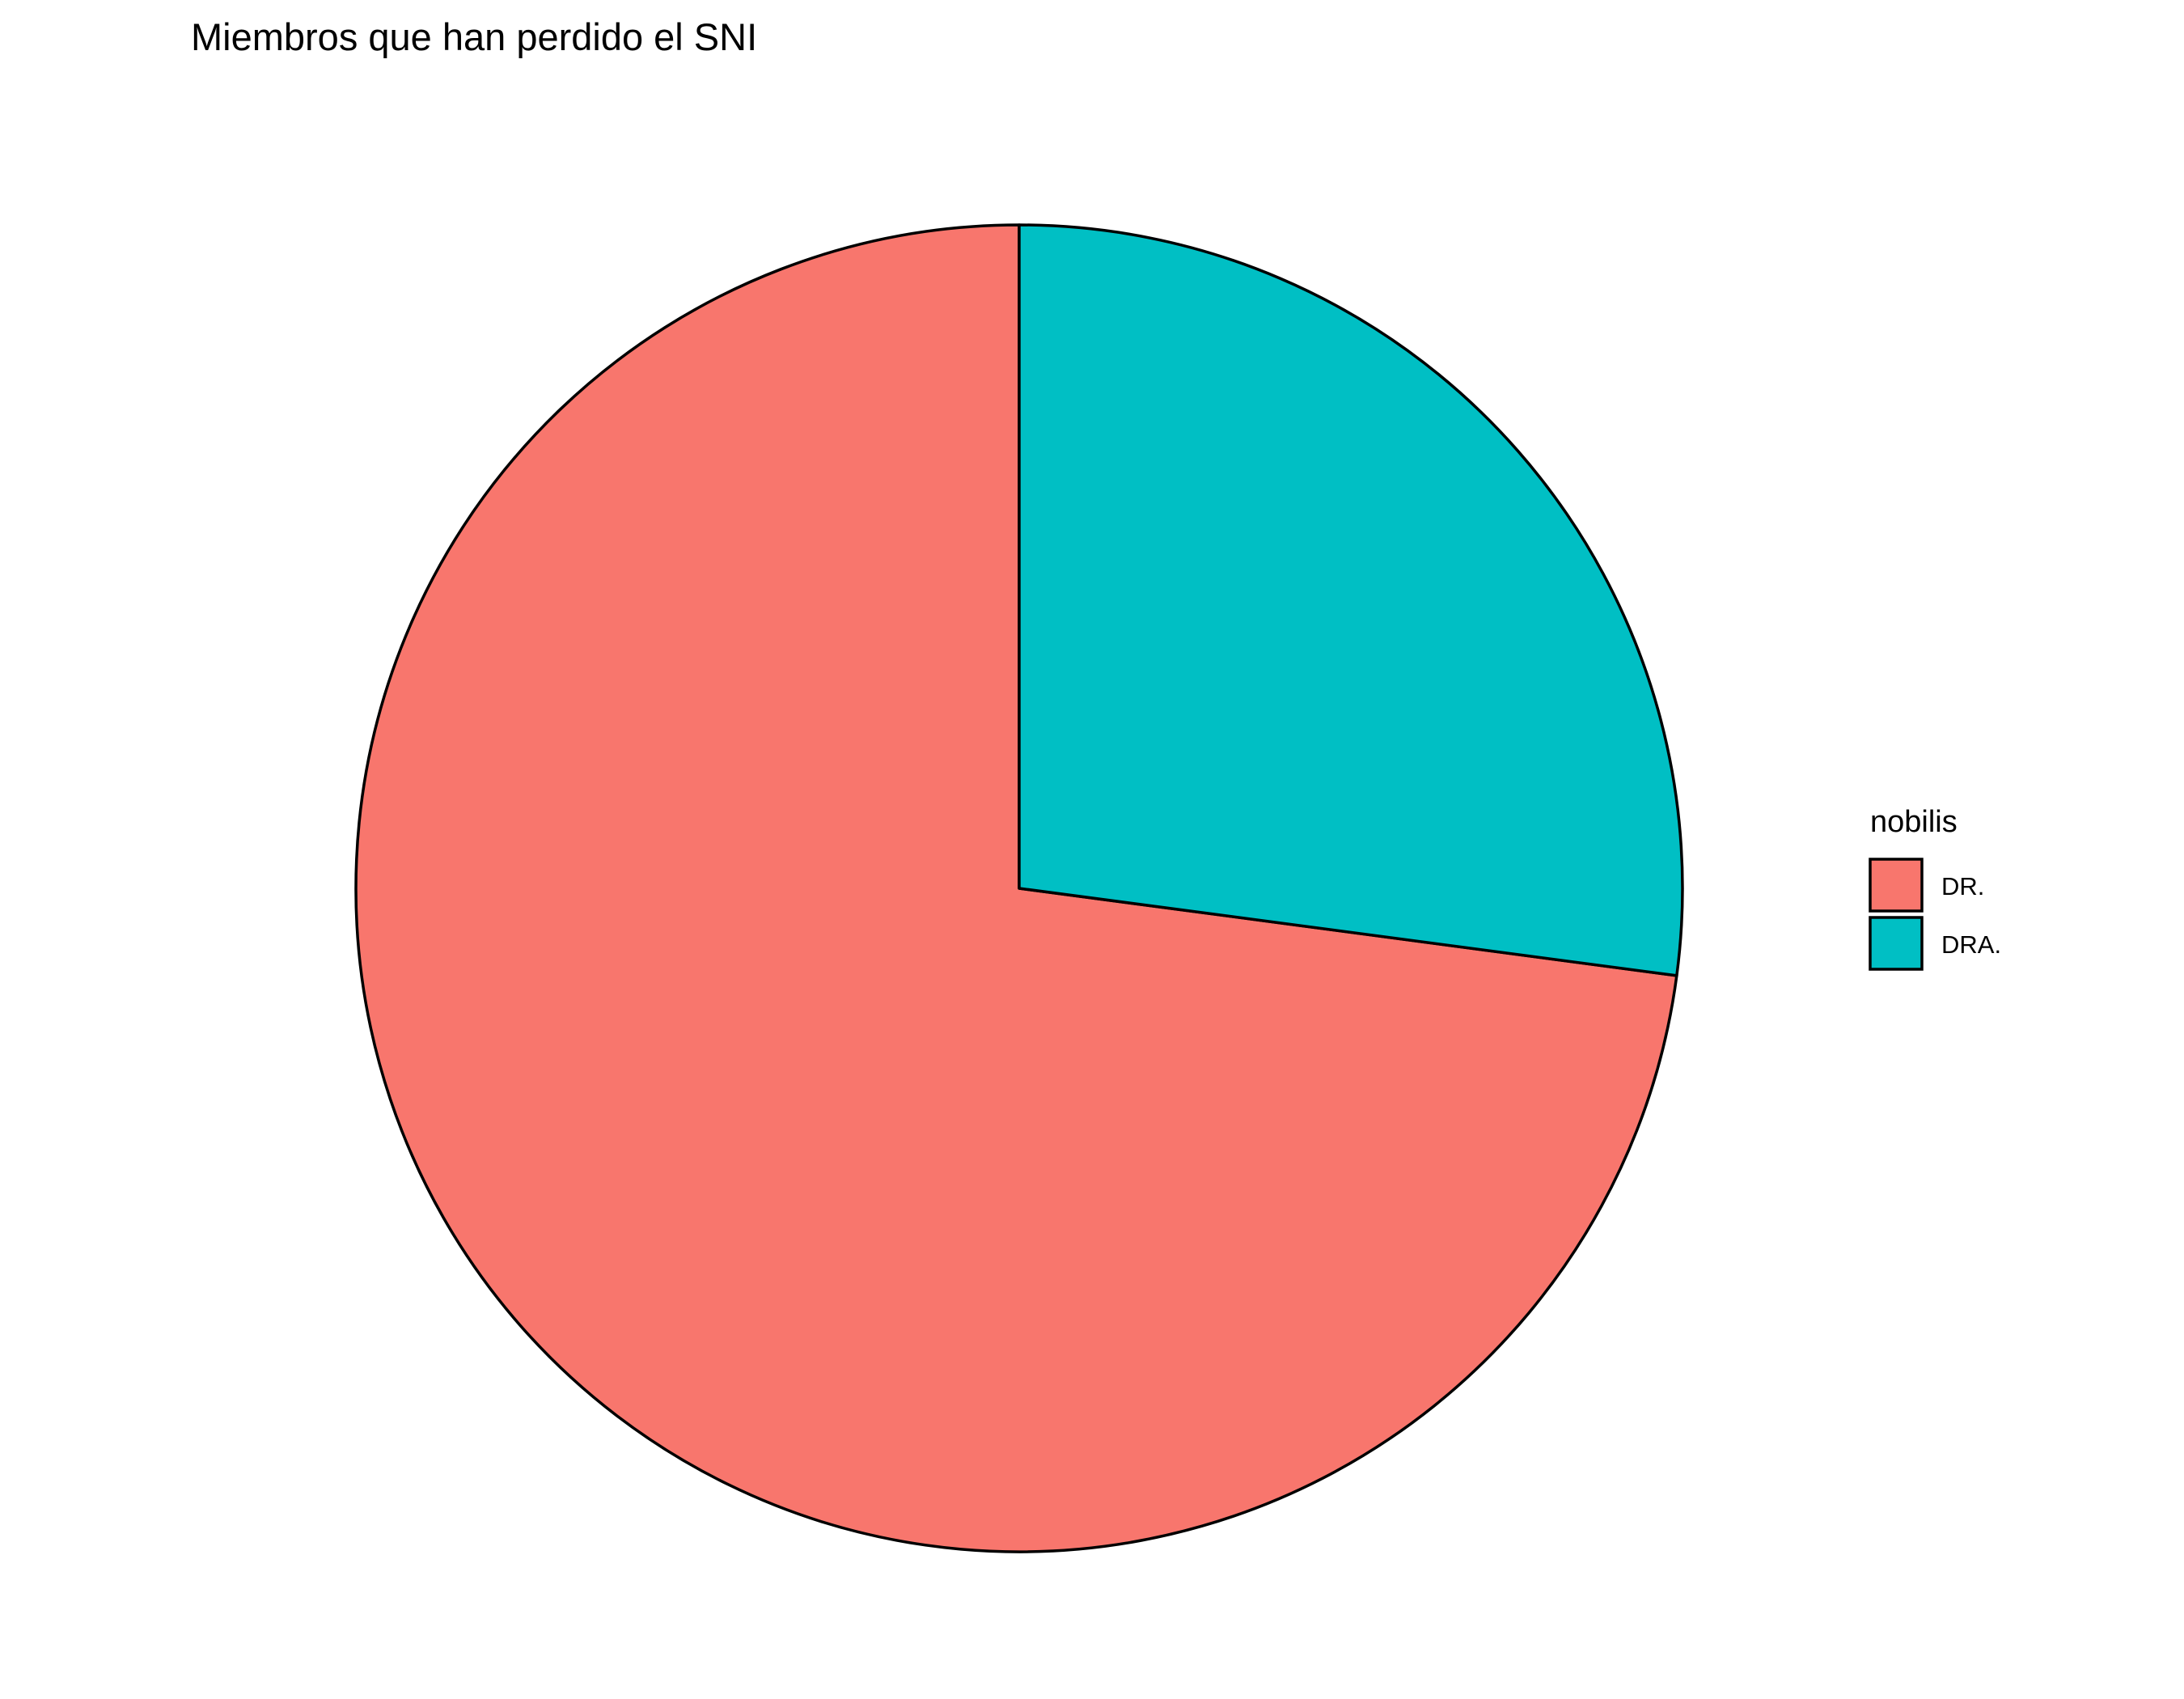 Image resolution: width=2184 pixels, height=1699 pixels. I want to click on legend-label-dr: DR., so click(1963, 886).